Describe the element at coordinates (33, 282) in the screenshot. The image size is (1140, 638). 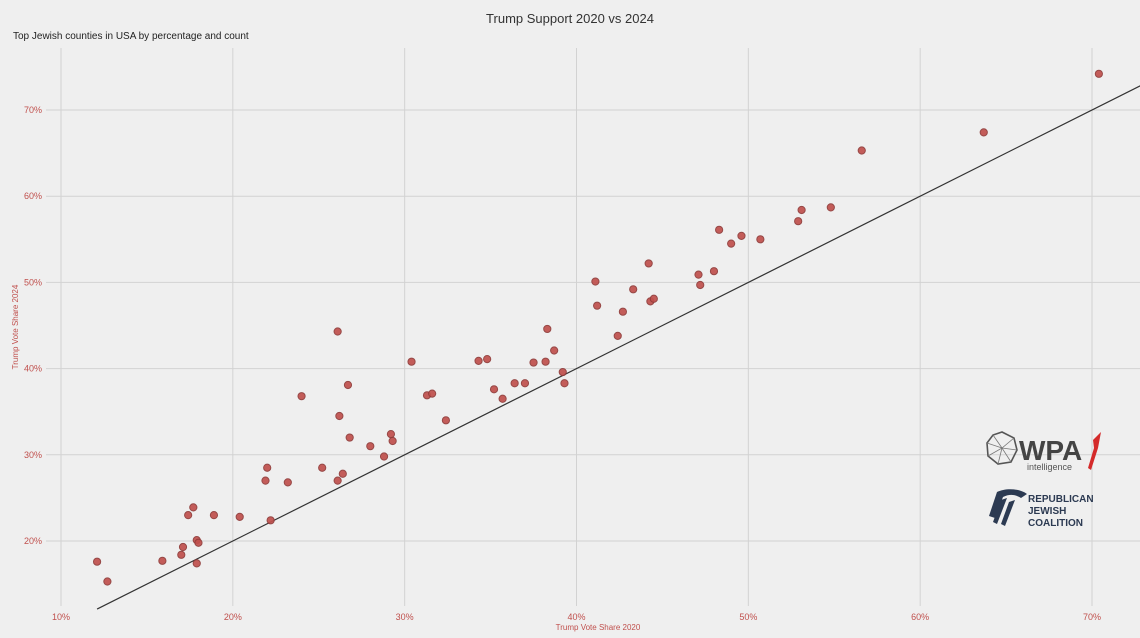
I see `y-tick-label: 50%` at that location.